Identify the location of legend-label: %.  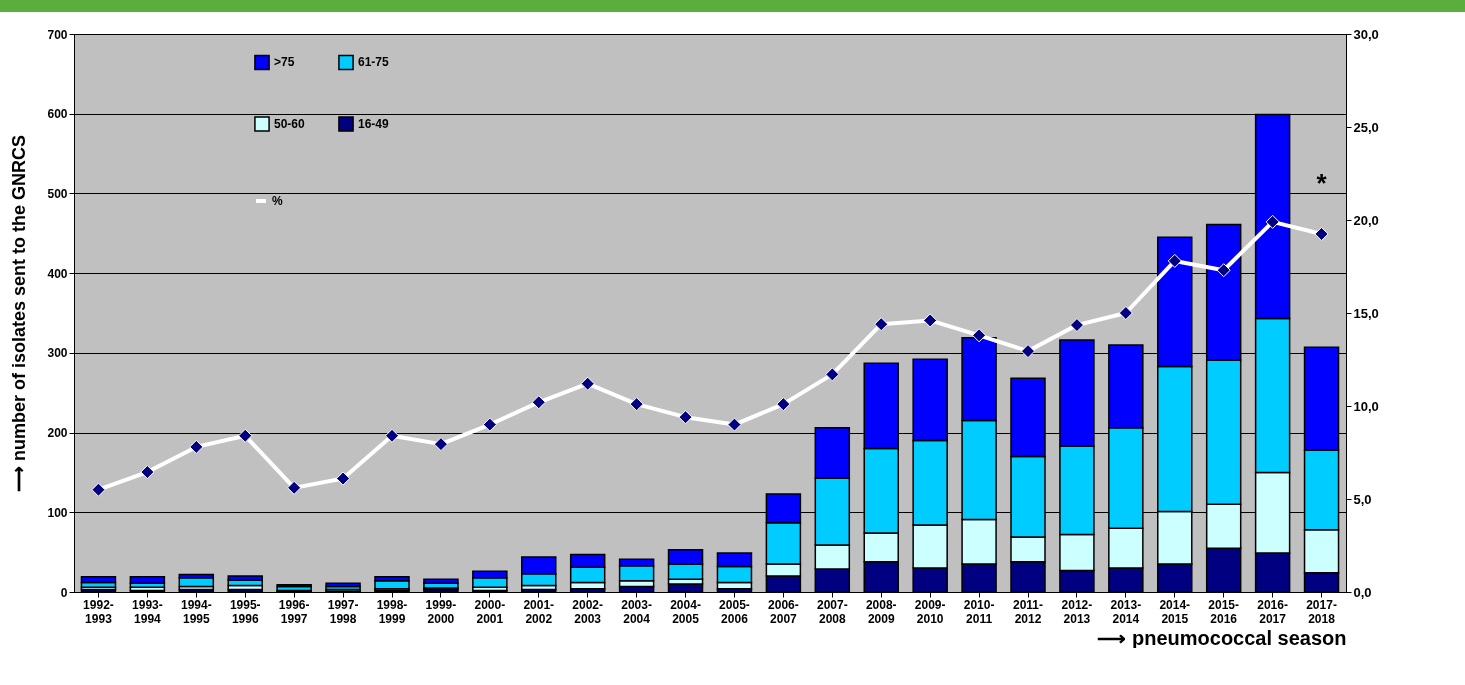
(277, 201).